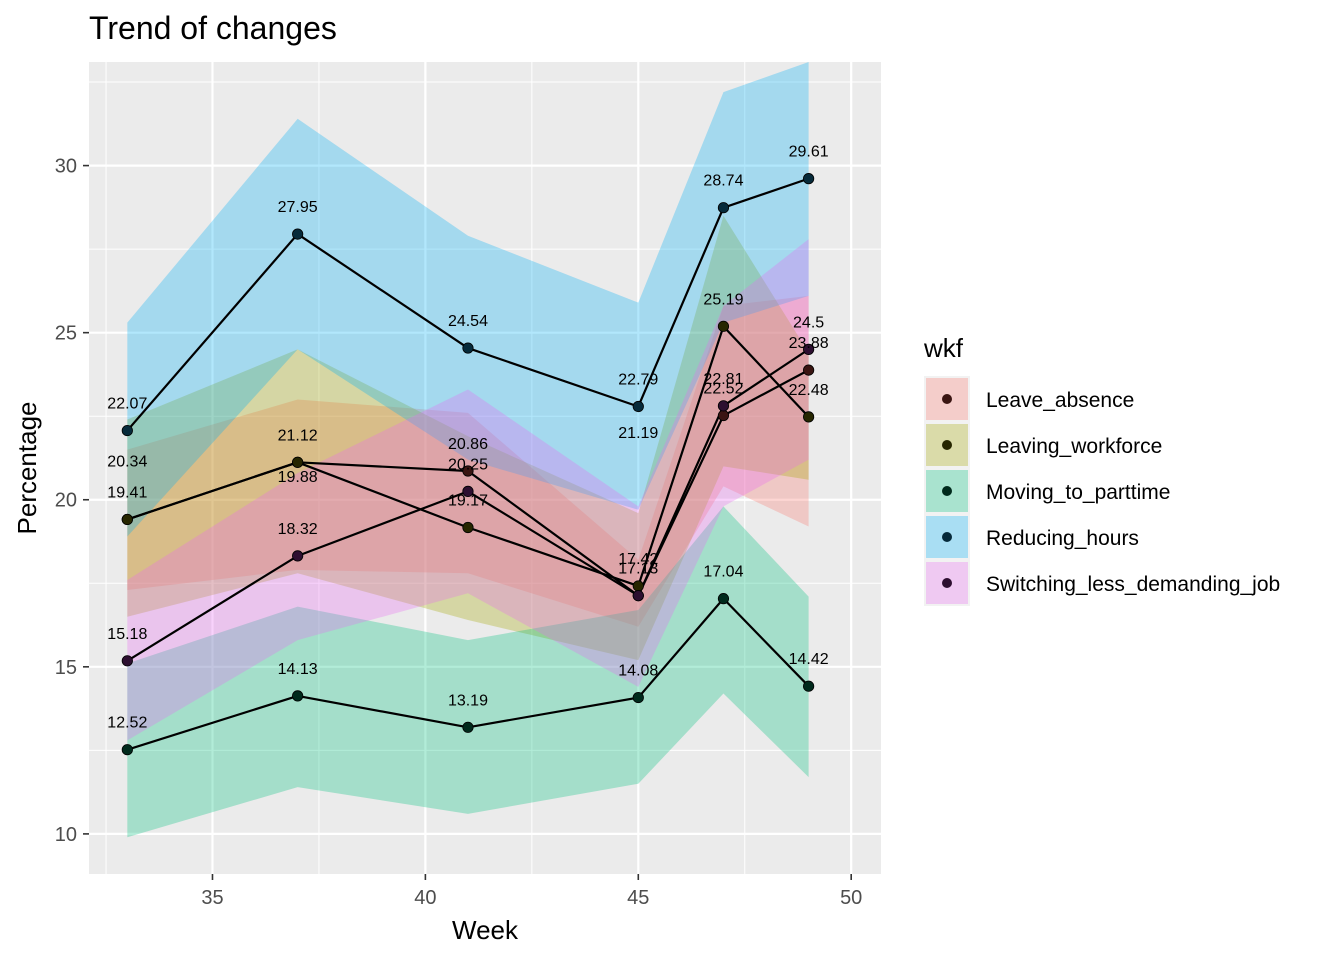 The height and width of the screenshot is (960, 1344). I want to click on data-label: 29.61, so click(809, 152).